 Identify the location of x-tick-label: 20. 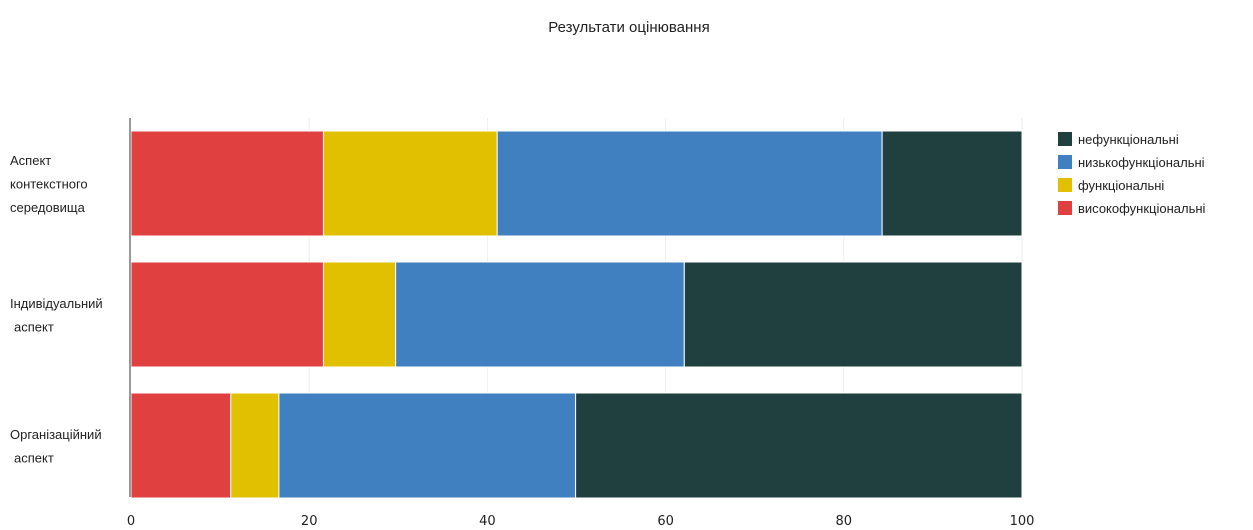
(309, 521).